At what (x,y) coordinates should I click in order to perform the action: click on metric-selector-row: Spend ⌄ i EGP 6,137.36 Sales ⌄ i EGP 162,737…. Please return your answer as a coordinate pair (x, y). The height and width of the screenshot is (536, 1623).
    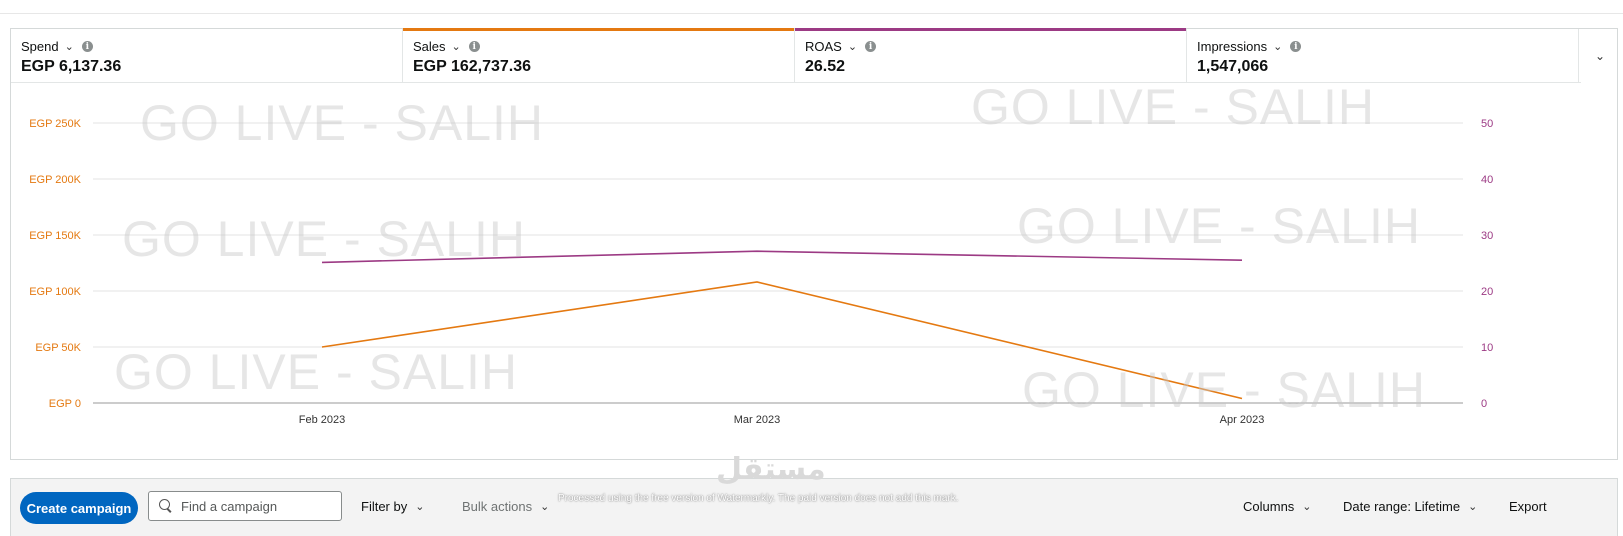
    Looking at the image, I should click on (796, 55).